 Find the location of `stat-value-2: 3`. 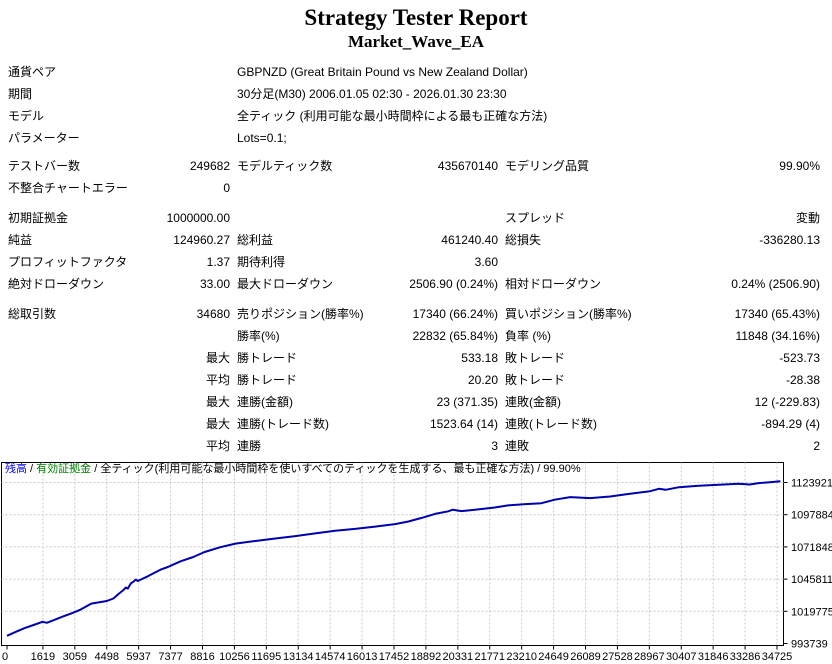

stat-value-2: 3 is located at coordinates (494, 446).